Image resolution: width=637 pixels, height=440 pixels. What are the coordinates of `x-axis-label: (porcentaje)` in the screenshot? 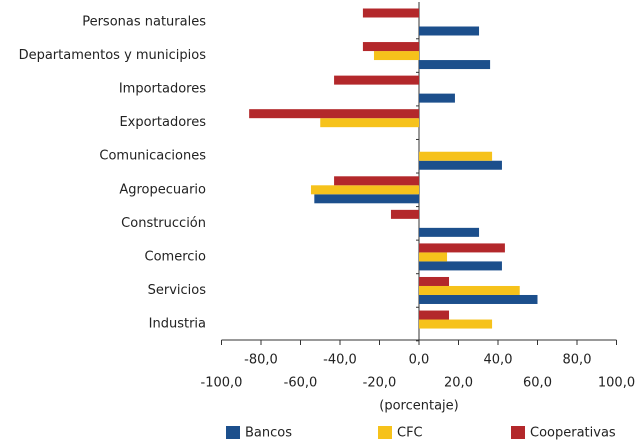 It's located at (418, 406).